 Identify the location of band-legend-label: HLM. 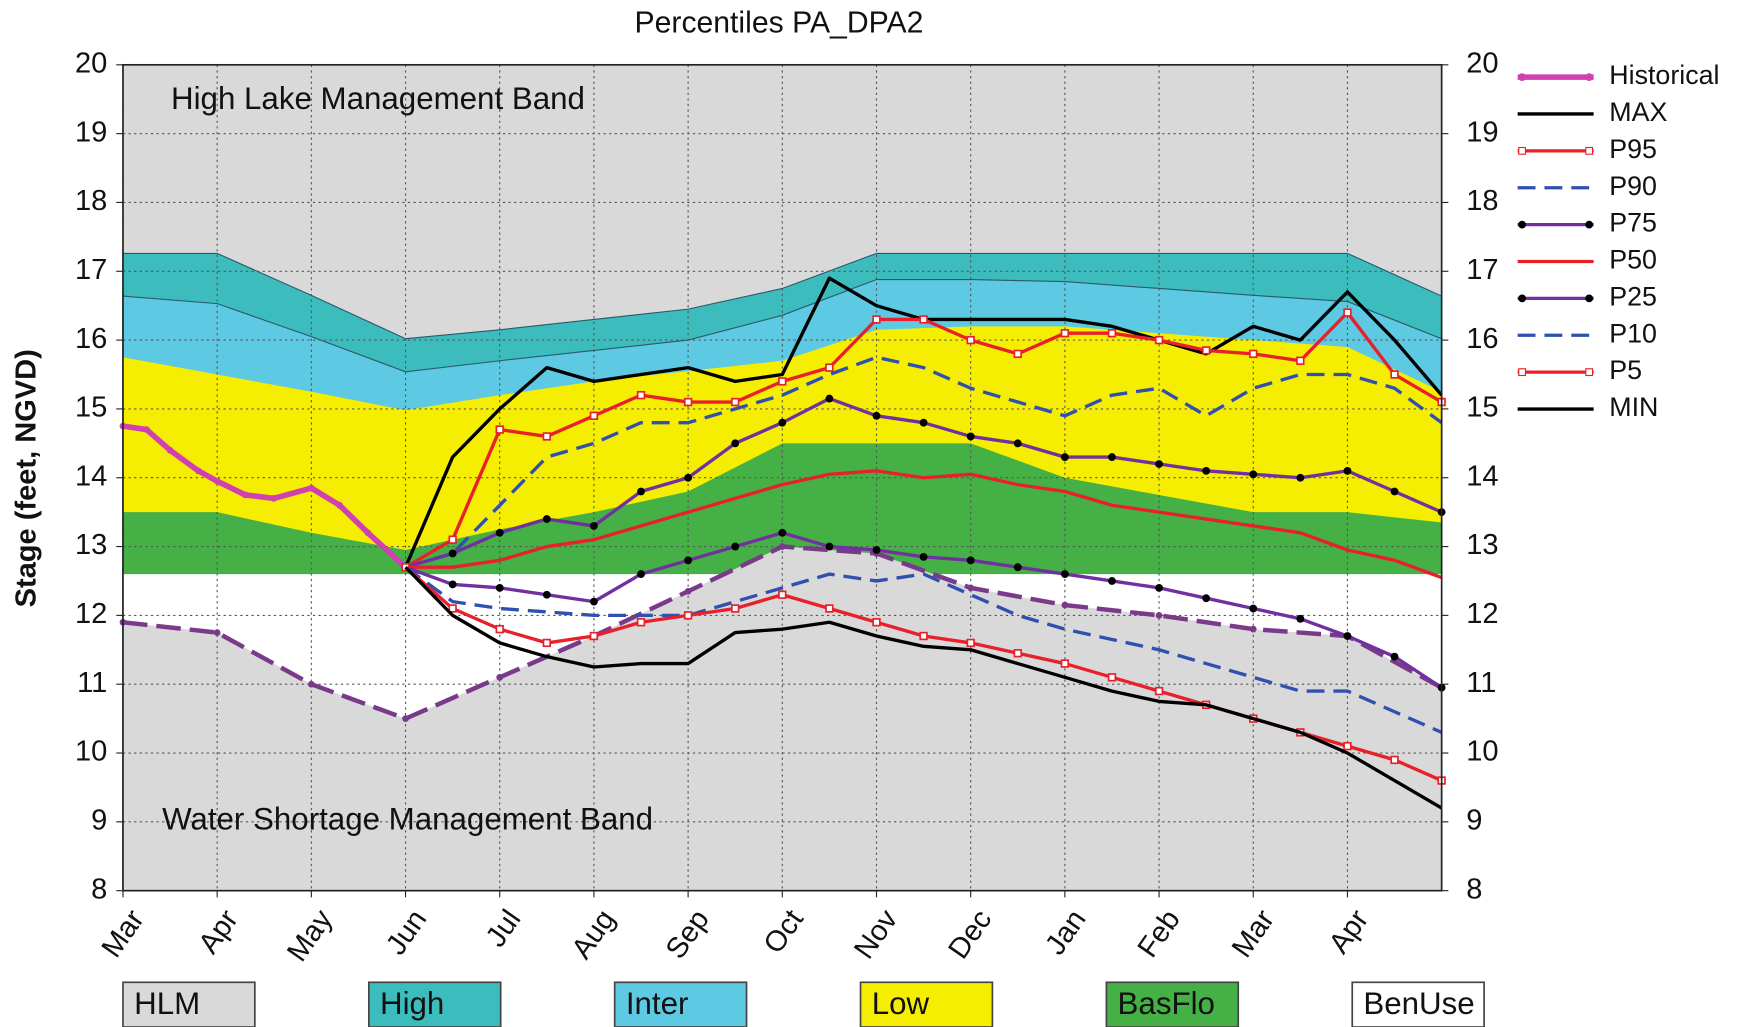
(167, 1003).